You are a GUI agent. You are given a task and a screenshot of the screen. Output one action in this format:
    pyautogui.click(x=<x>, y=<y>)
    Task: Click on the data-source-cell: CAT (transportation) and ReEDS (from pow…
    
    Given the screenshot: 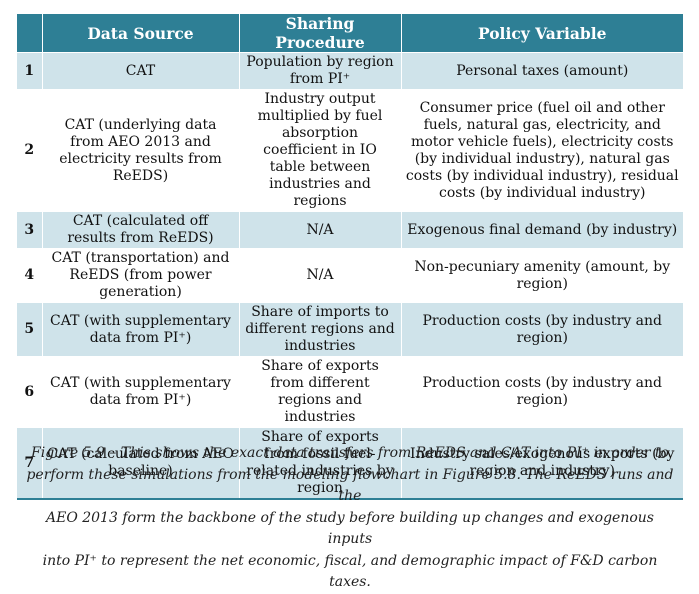 What is the action you would take?
    pyautogui.click(x=141, y=275)
    